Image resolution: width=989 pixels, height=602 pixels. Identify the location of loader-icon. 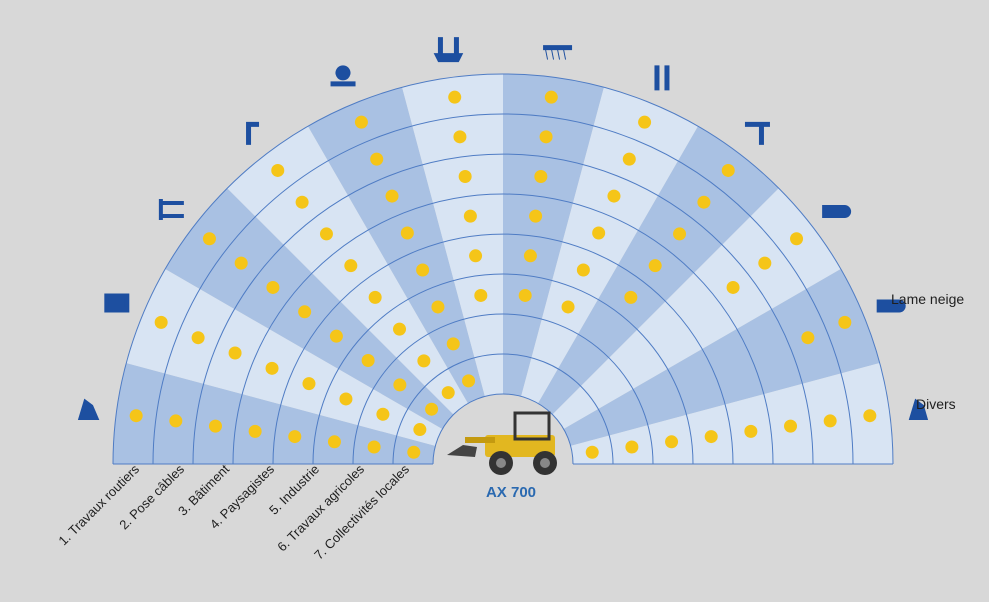
(502, 443).